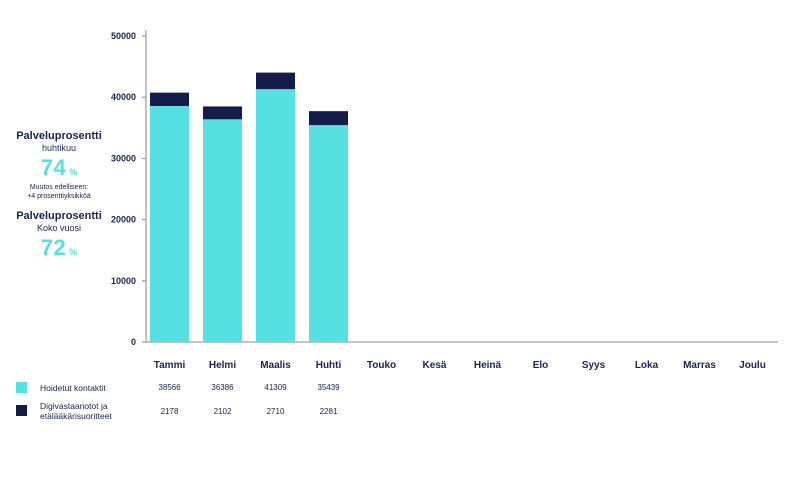  Describe the element at coordinates (222, 387) in the screenshot. I see `table-value-hoidetut: 36386` at that location.